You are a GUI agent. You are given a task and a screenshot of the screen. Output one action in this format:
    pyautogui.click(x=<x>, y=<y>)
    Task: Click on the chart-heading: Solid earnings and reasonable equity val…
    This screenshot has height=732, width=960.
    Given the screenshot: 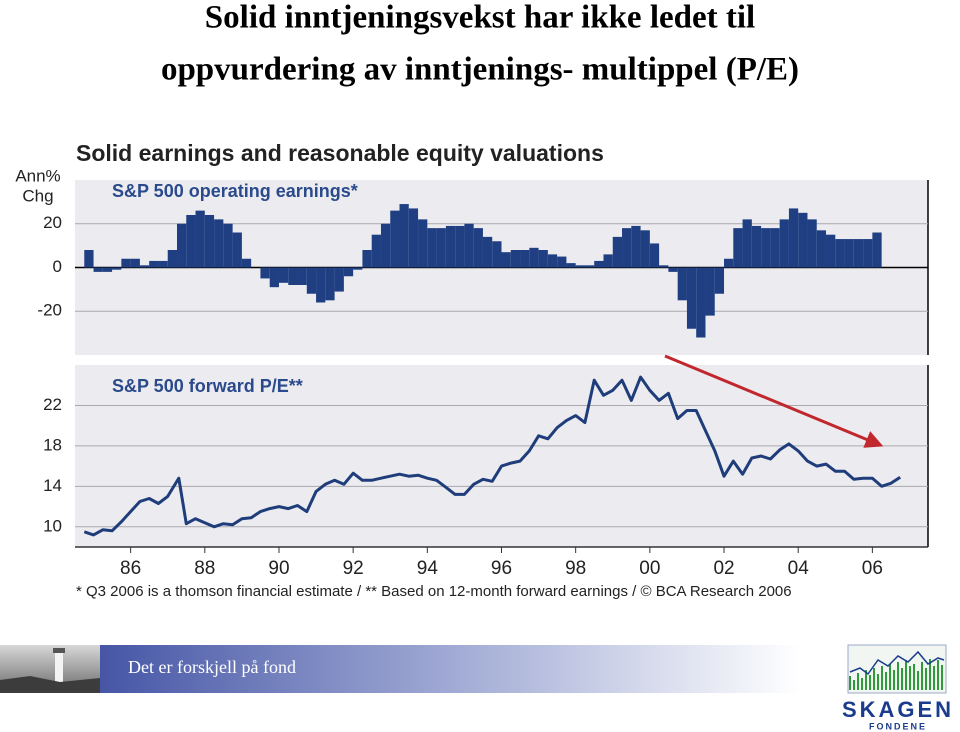 What is the action you would take?
    pyautogui.click(x=340, y=153)
    